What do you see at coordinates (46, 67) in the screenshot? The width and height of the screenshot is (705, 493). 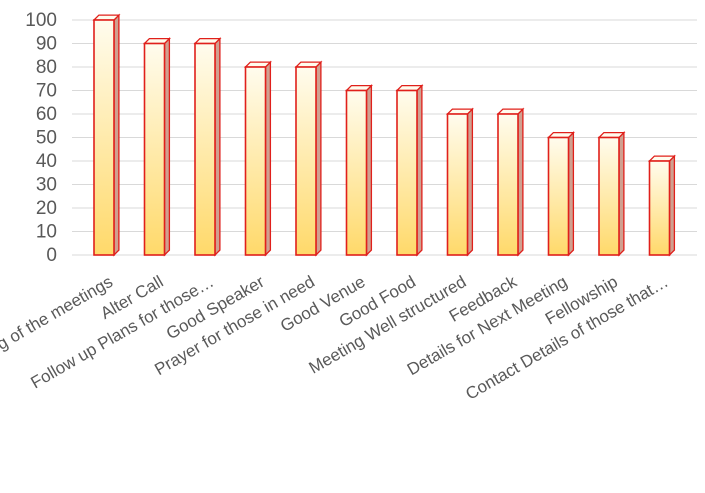 I see `y-tick-label: 80` at bounding box center [46, 67].